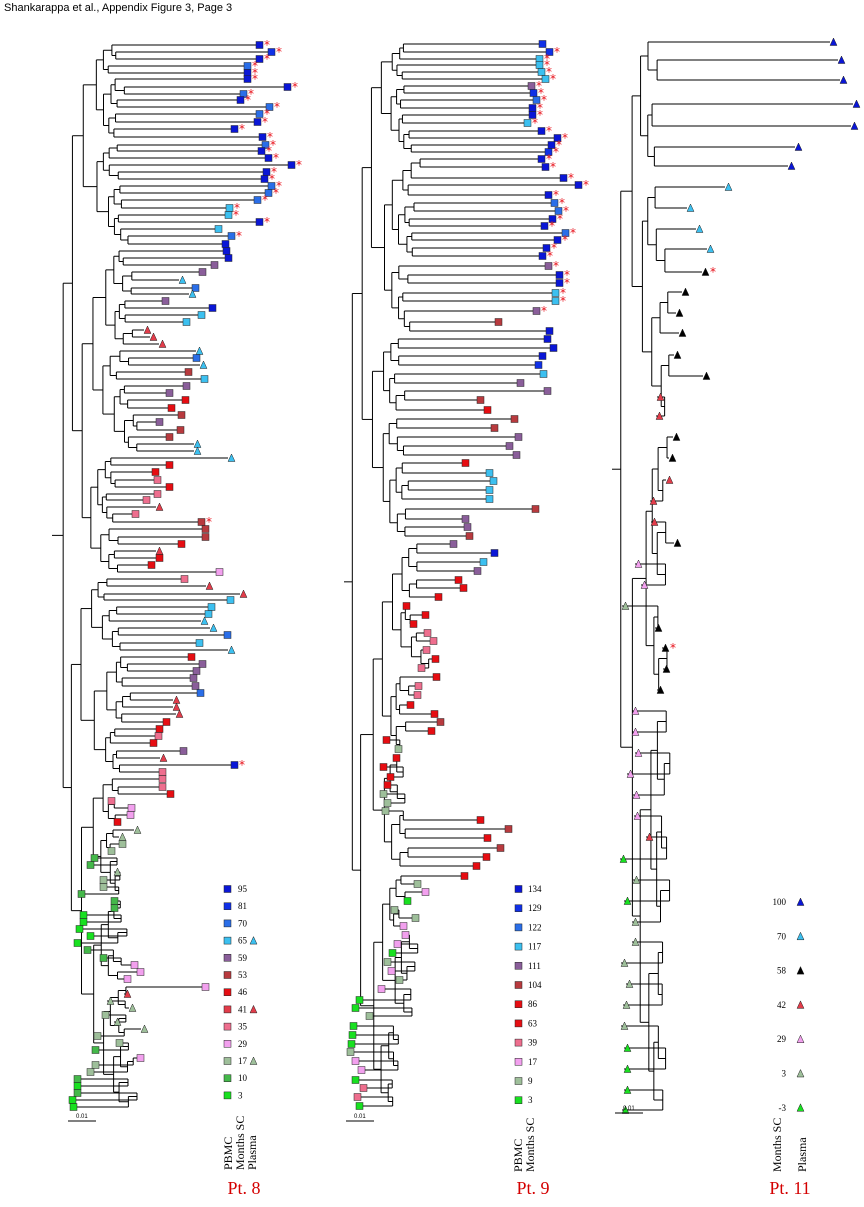 This screenshot has height=1207, width=864. What do you see at coordinates (528, 985) in the screenshot?
I see `legend-item-pt9: 104` at bounding box center [528, 985].